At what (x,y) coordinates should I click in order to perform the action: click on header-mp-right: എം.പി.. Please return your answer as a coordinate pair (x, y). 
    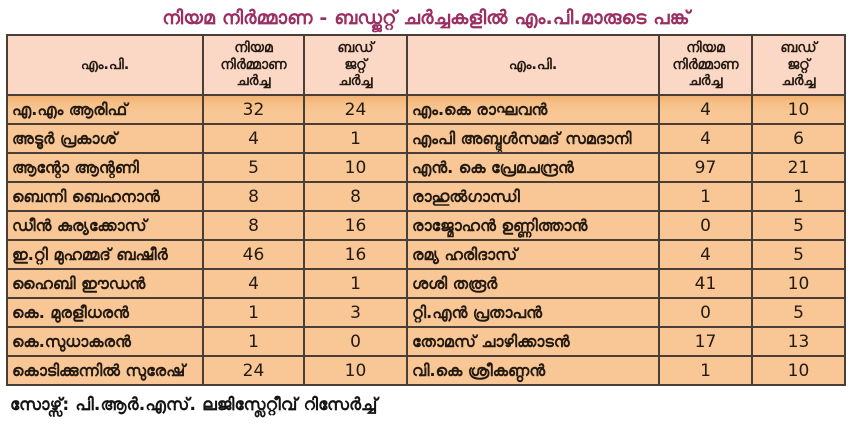
    Looking at the image, I should click on (533, 65).